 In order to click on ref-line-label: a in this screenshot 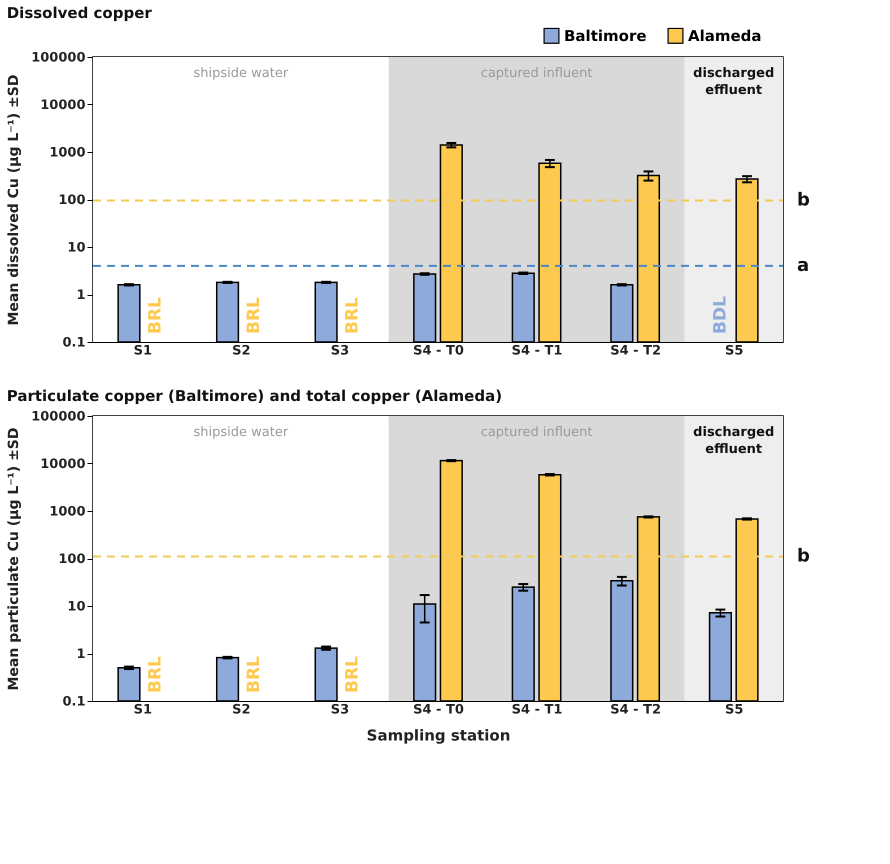, I will do `click(803, 265)`.